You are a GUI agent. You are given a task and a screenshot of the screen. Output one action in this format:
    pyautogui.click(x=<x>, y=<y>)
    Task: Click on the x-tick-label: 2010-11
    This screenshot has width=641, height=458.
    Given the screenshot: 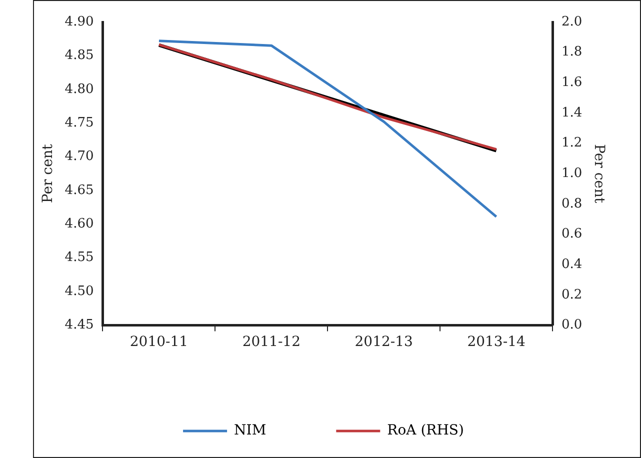 What is the action you would take?
    pyautogui.click(x=159, y=342)
    